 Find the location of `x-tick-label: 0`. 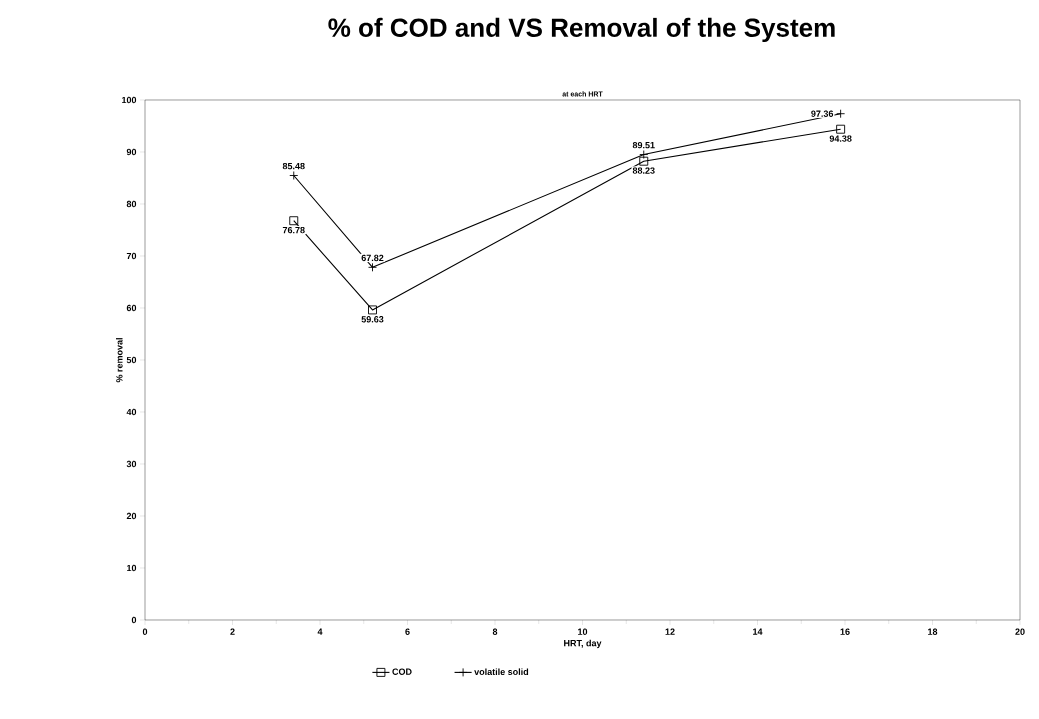

x-tick-label: 0 is located at coordinates (145, 631).